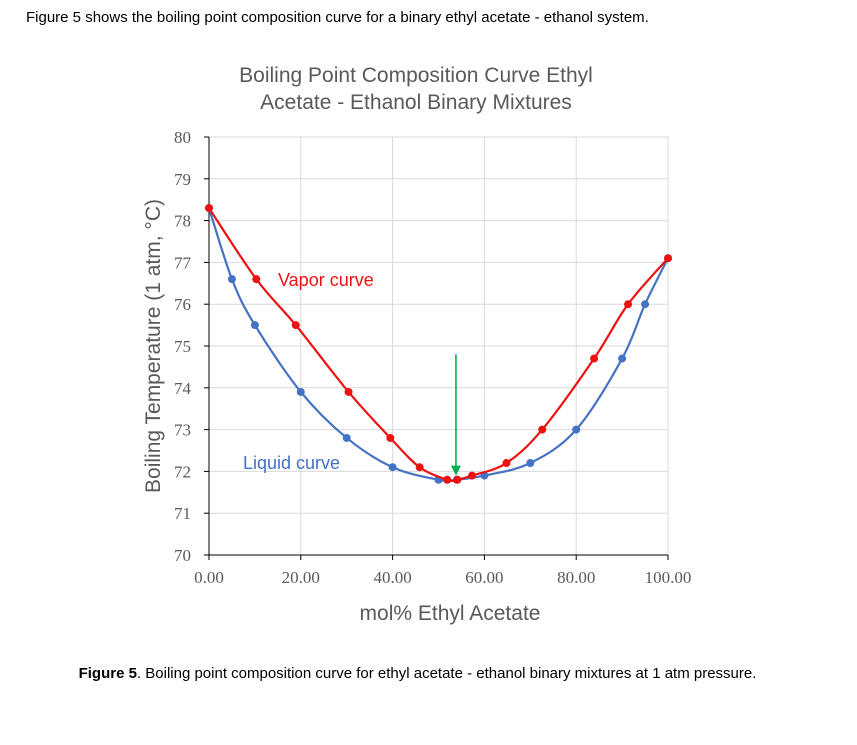 The image size is (857, 745). What do you see at coordinates (576, 577) in the screenshot?
I see `x-tick-label: 80.00` at bounding box center [576, 577].